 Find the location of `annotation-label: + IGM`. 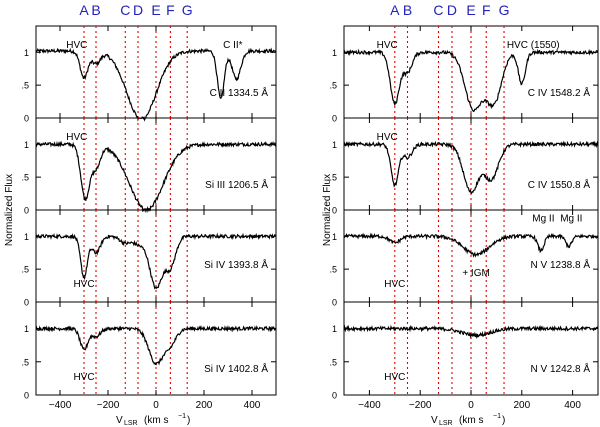

annotation-label: + IGM is located at coordinates (476, 273).